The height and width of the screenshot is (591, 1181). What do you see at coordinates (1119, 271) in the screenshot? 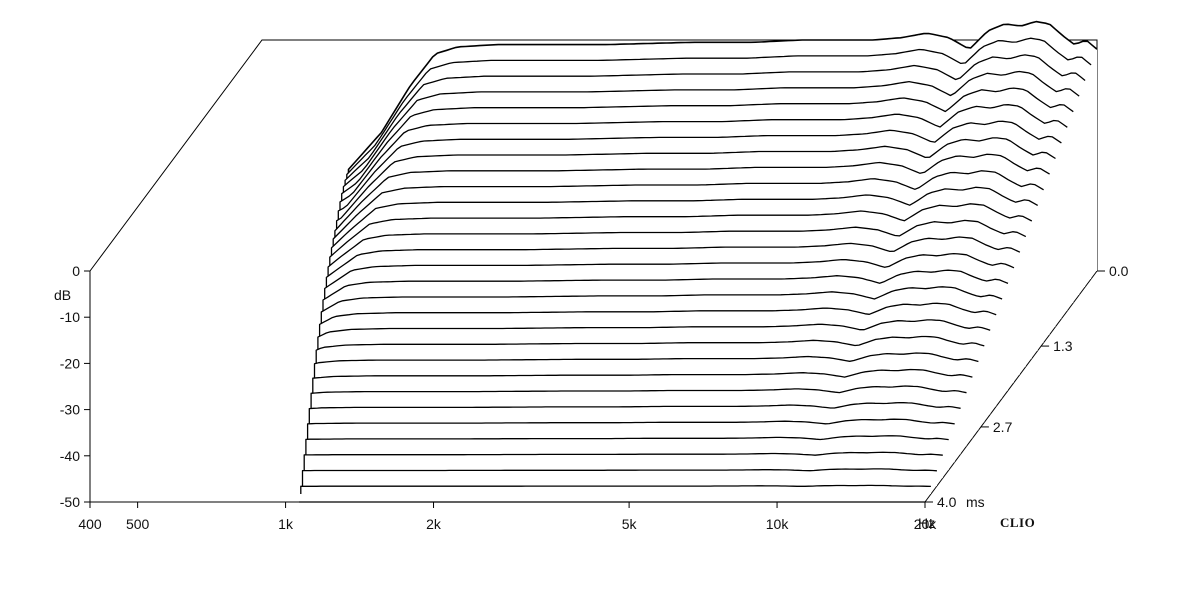
I see `z-tick-label: 0.0` at bounding box center [1119, 271].